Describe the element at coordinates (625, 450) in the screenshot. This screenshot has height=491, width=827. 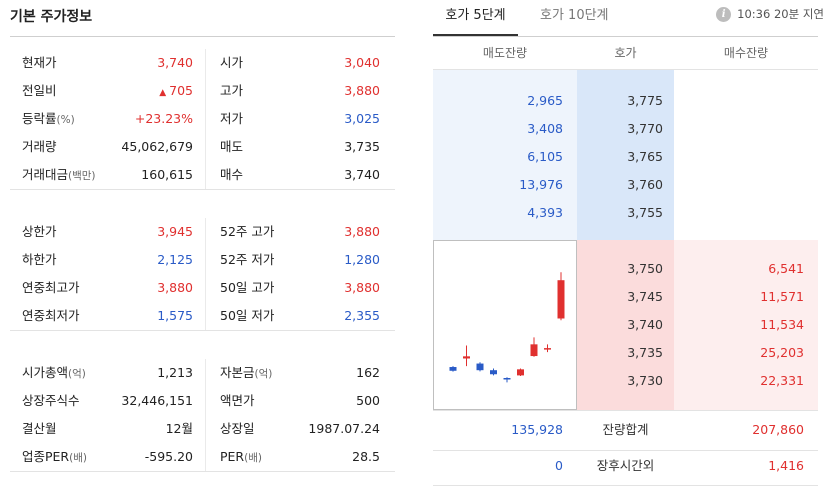
I see `summary-divider` at that location.